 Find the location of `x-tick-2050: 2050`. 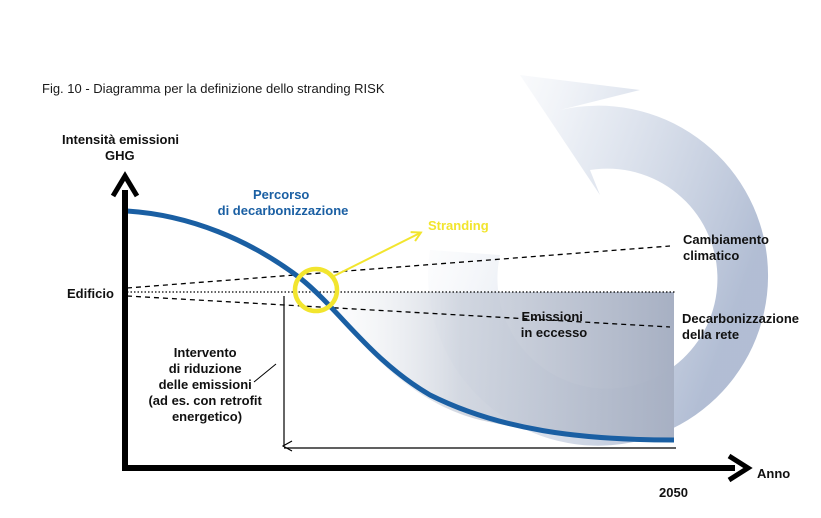

x-tick-2050: 2050 is located at coordinates (673, 492).